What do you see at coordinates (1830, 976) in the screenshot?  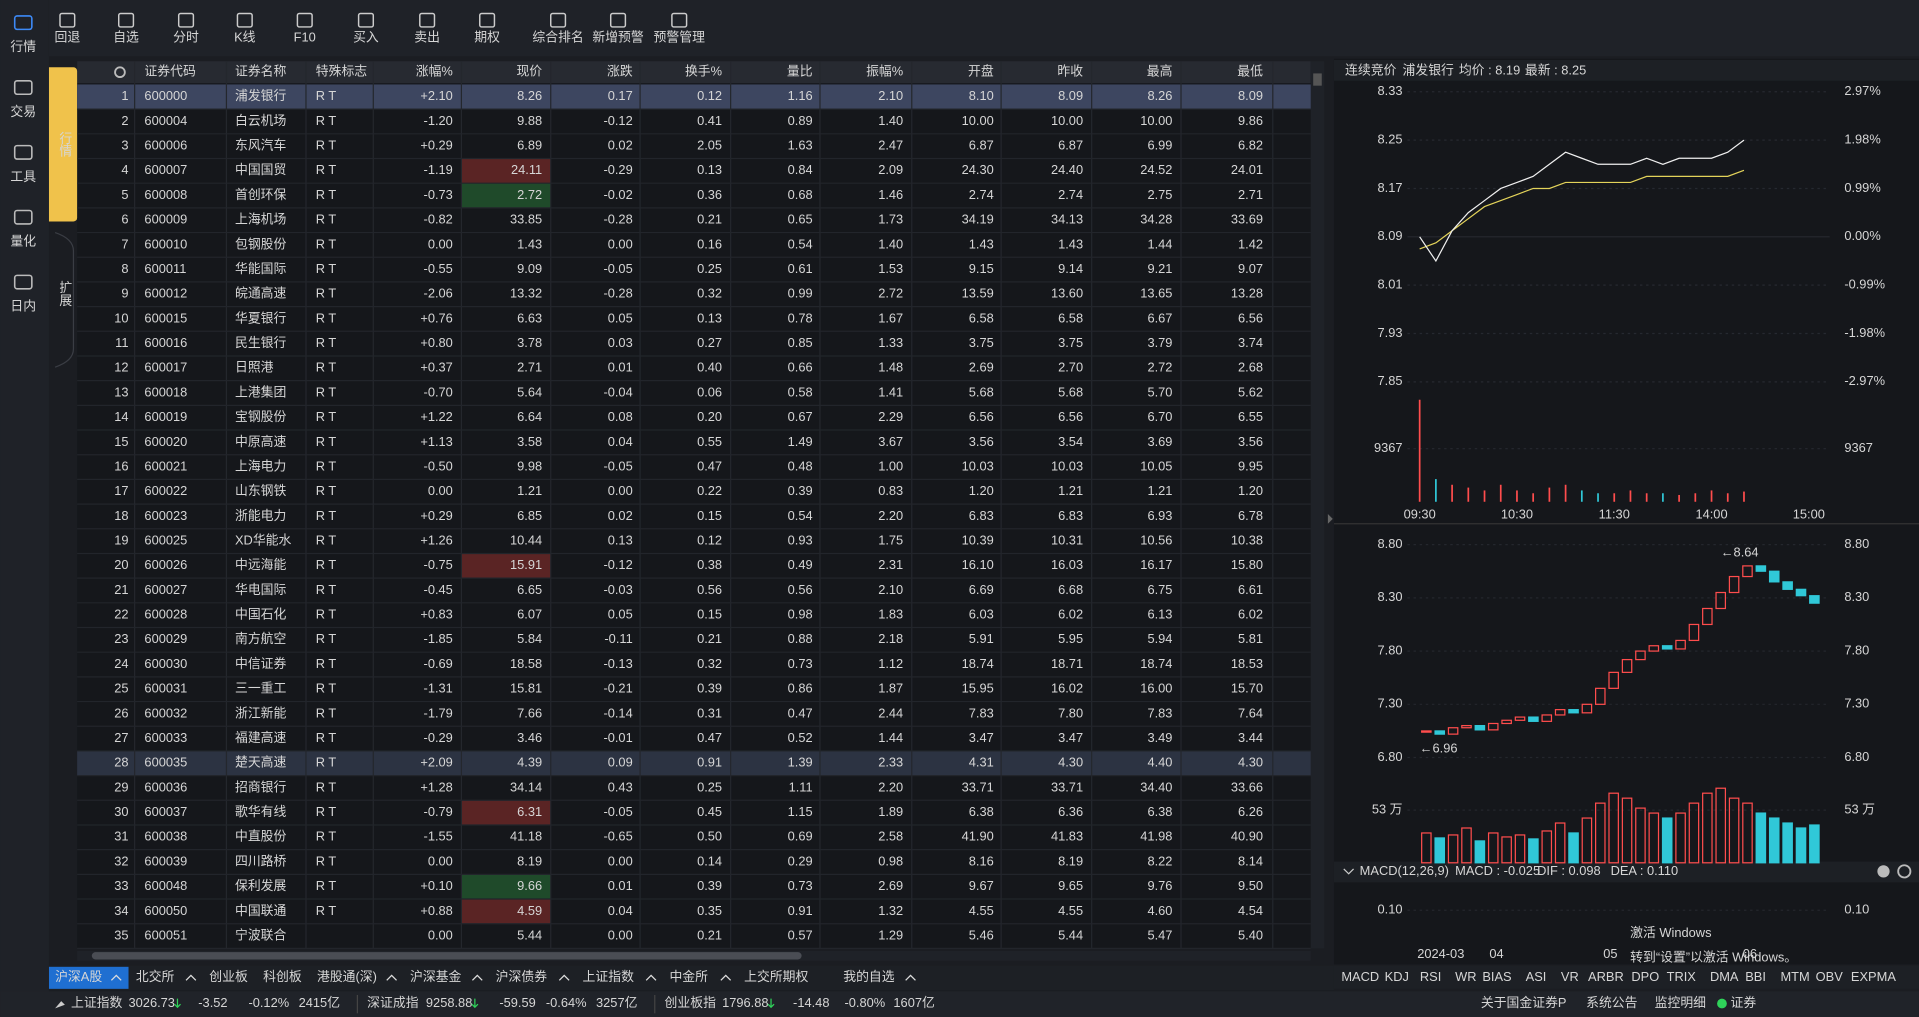 I see `indicator-tab: OBV` at bounding box center [1830, 976].